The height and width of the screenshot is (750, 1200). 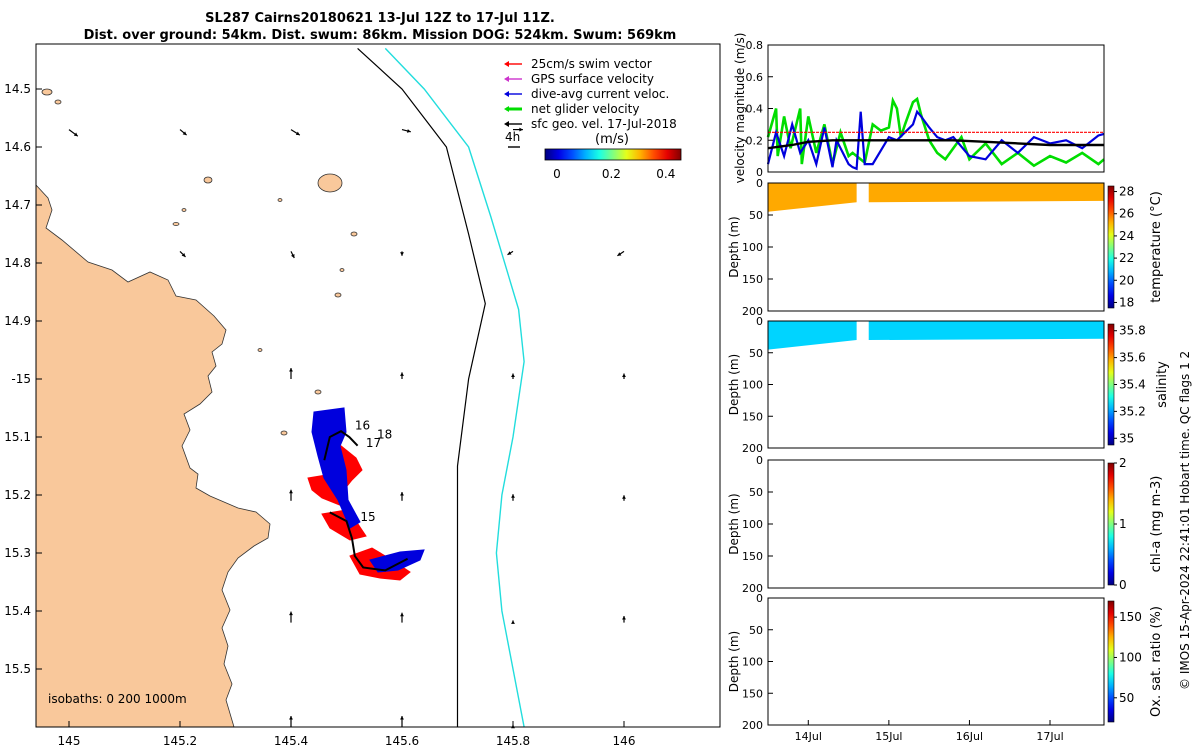 What do you see at coordinates (755, 45) in the screenshot?
I see `velocity-y-tick-label: 0.8` at bounding box center [755, 45].